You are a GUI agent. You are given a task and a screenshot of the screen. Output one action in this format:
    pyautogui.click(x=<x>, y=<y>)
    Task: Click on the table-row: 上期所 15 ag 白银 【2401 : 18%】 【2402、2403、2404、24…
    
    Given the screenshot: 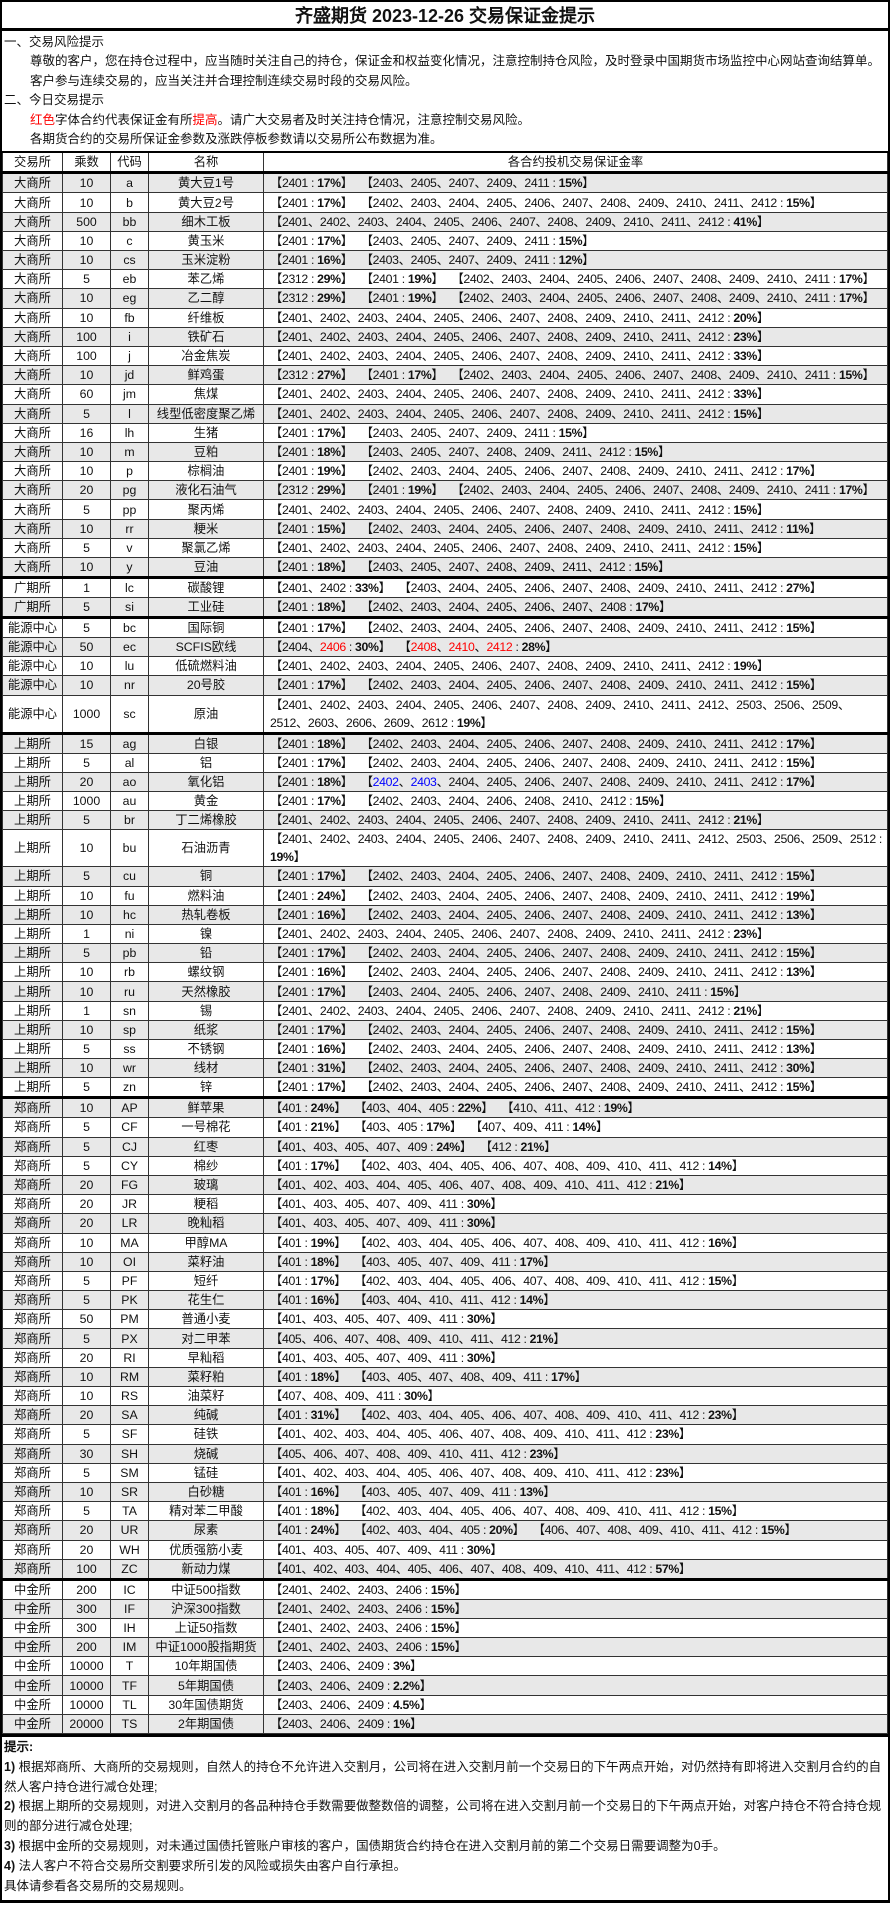 What is the action you would take?
    pyautogui.click(x=445, y=742)
    